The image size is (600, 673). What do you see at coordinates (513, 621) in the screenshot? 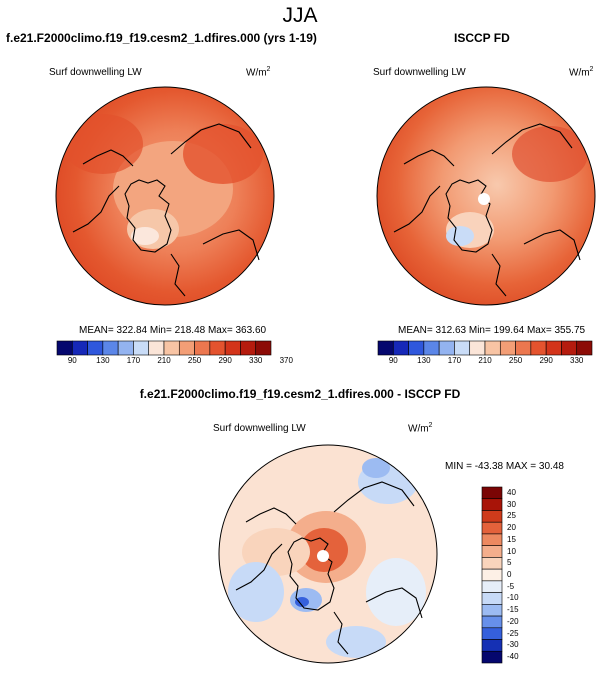
I see `colorbar-tick-label: -20` at bounding box center [513, 621].